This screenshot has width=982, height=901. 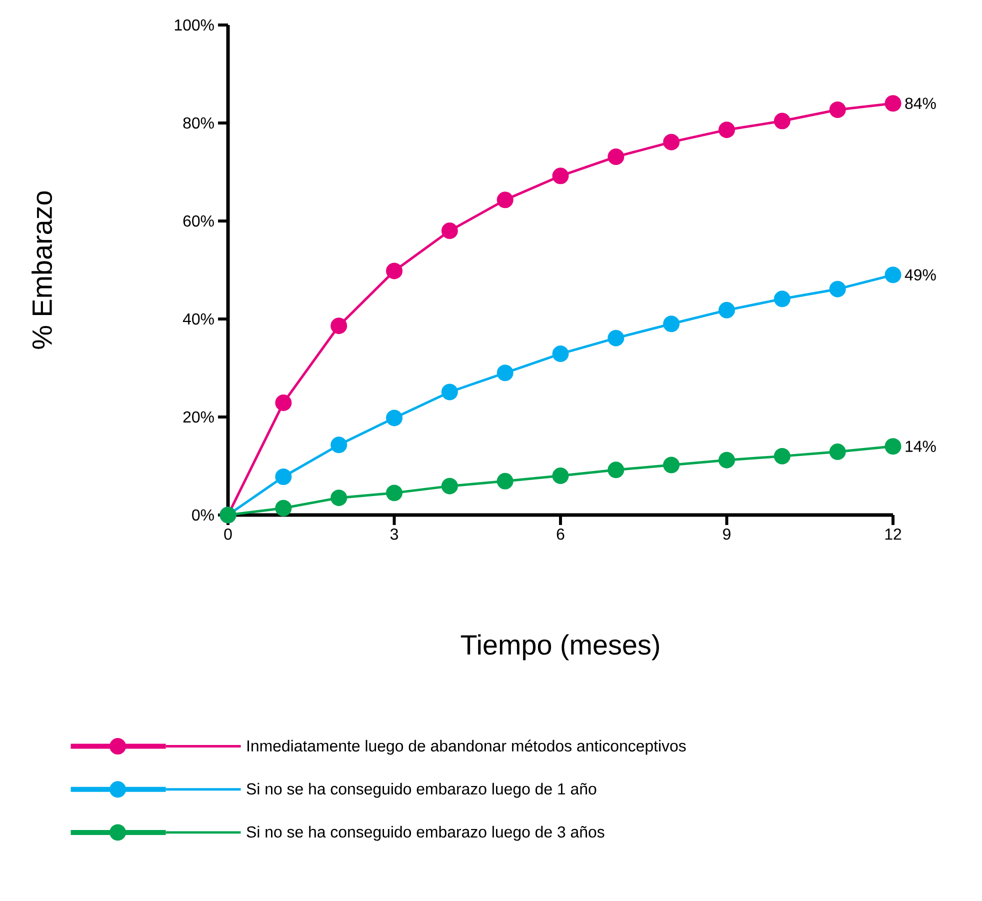 What do you see at coordinates (726, 534) in the screenshot?
I see `x-tick-label: 9` at bounding box center [726, 534].